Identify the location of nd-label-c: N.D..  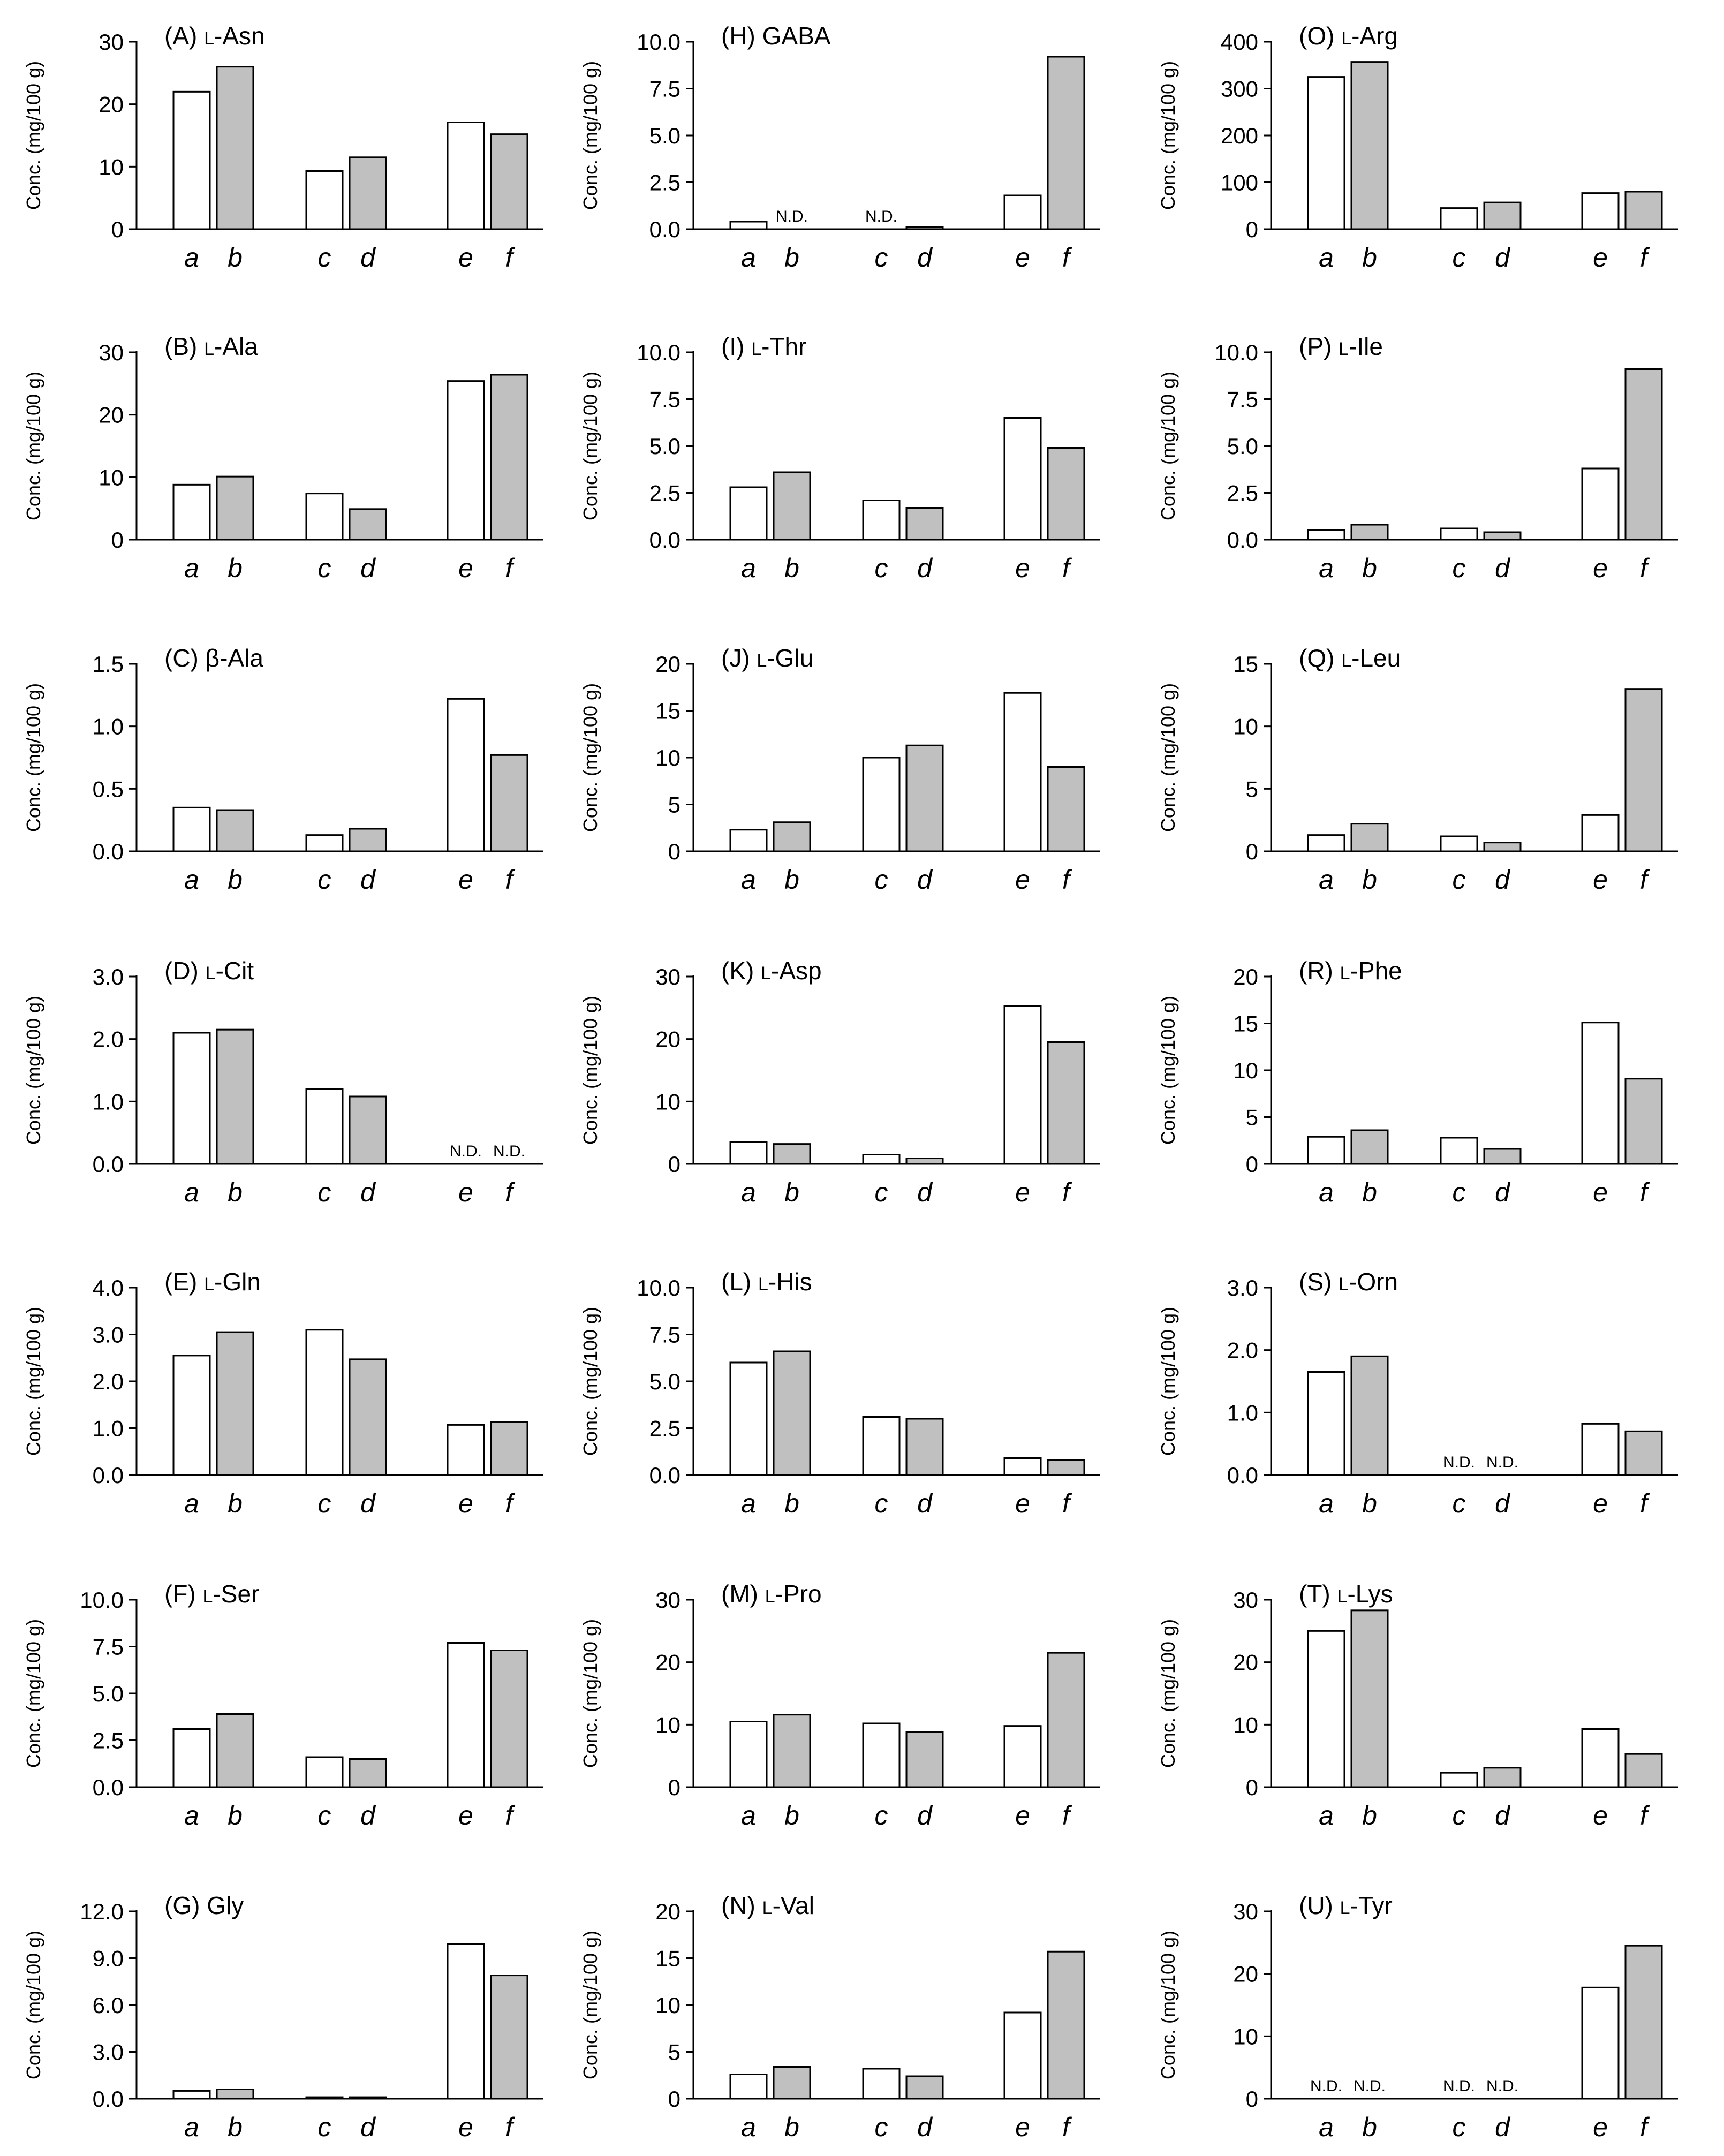
(1459, 1462).